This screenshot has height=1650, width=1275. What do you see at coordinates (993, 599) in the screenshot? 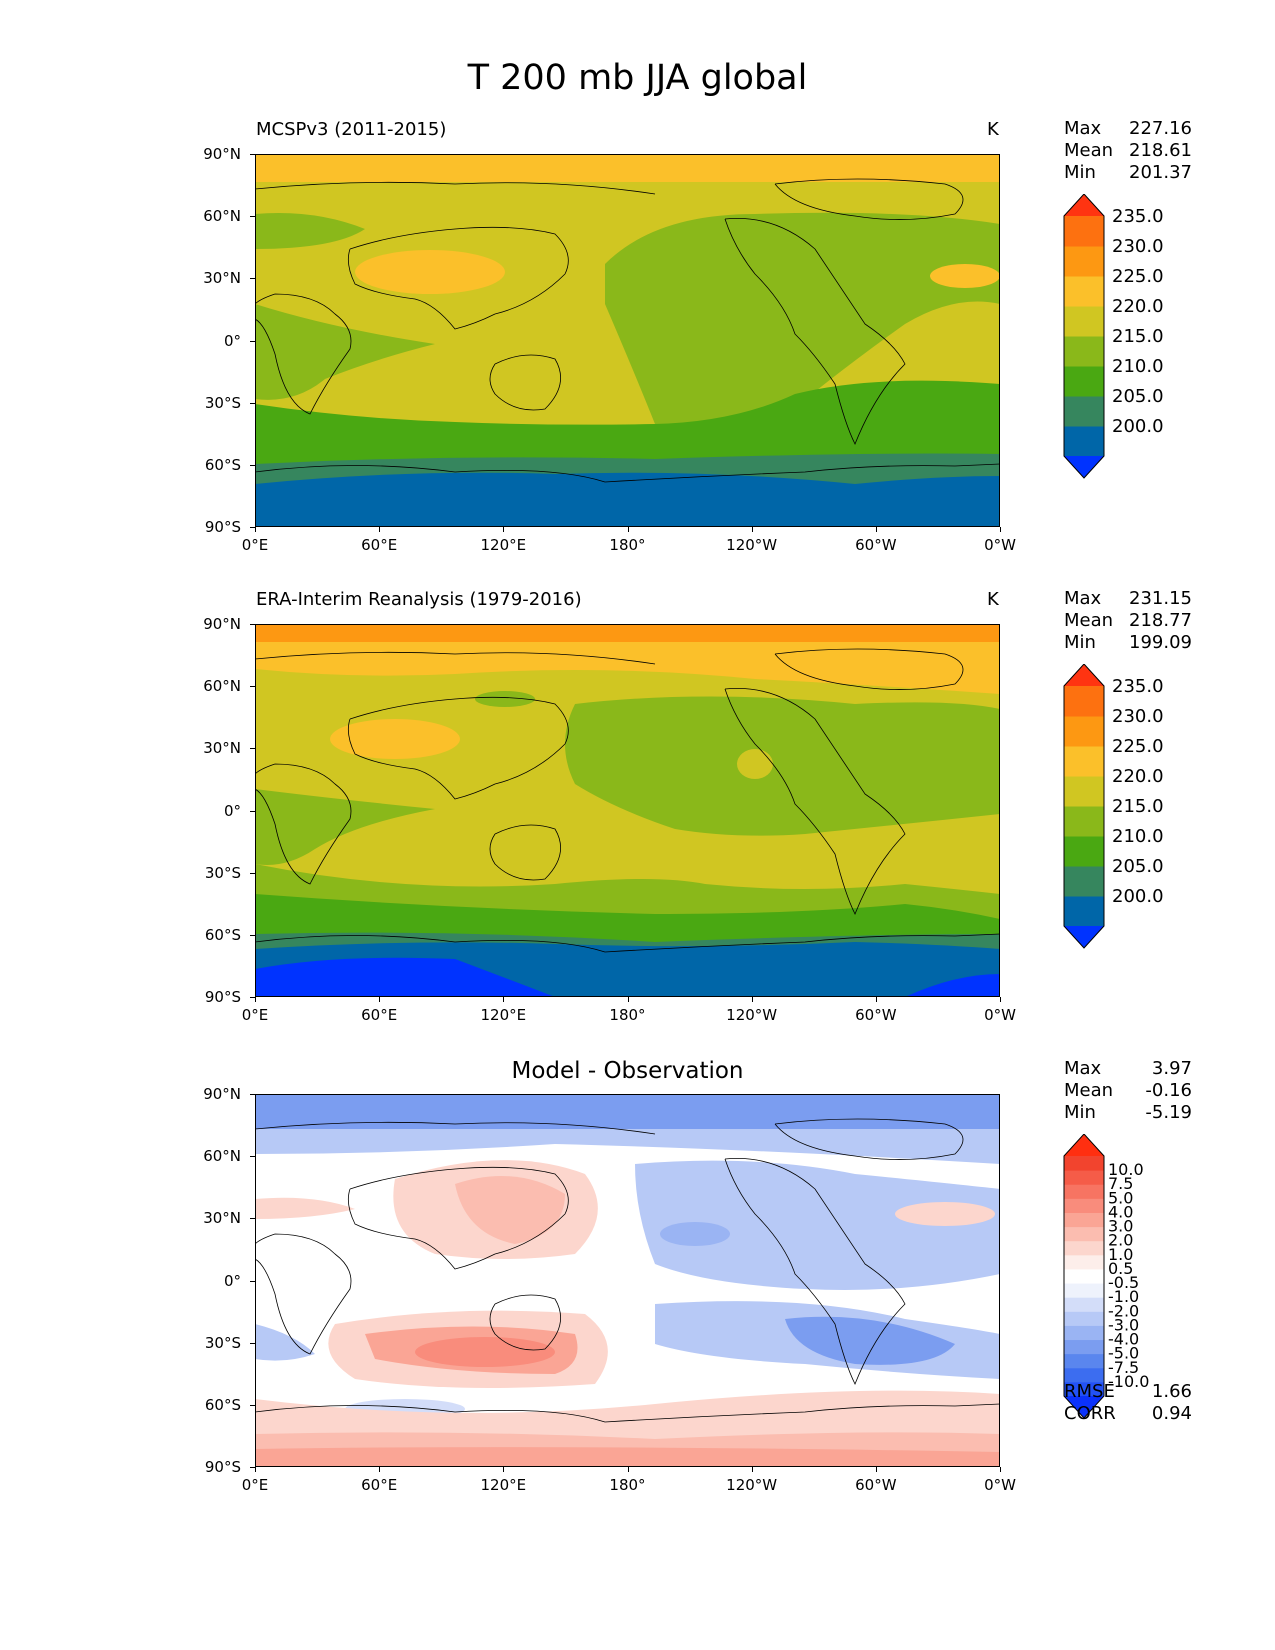
I see `panel-units: K` at bounding box center [993, 599].